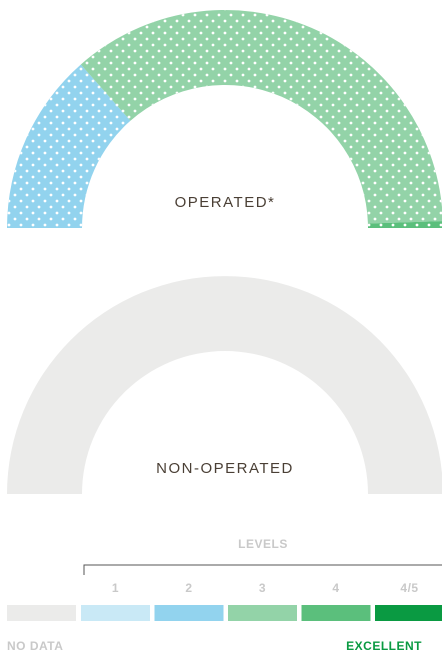  Describe the element at coordinates (384, 646) in the screenshot. I see `end-label: EXCELLENT` at that location.